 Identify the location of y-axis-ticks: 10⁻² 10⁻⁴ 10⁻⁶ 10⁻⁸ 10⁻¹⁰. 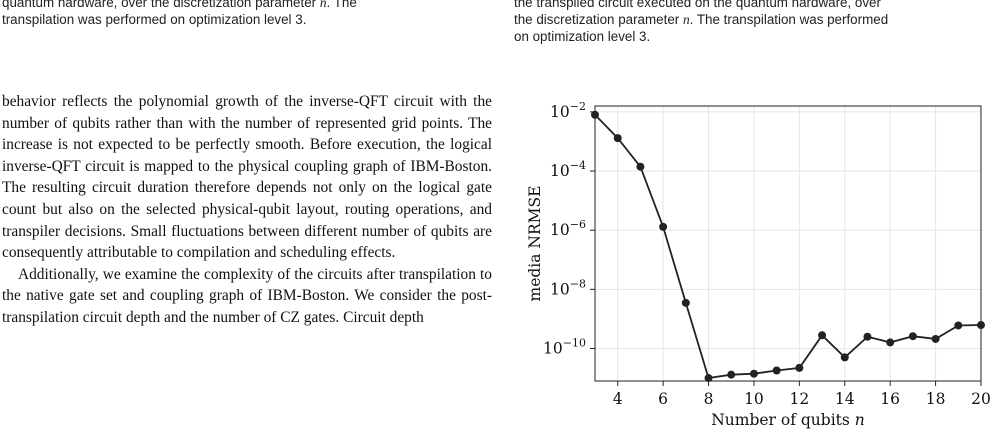
(569, 228).